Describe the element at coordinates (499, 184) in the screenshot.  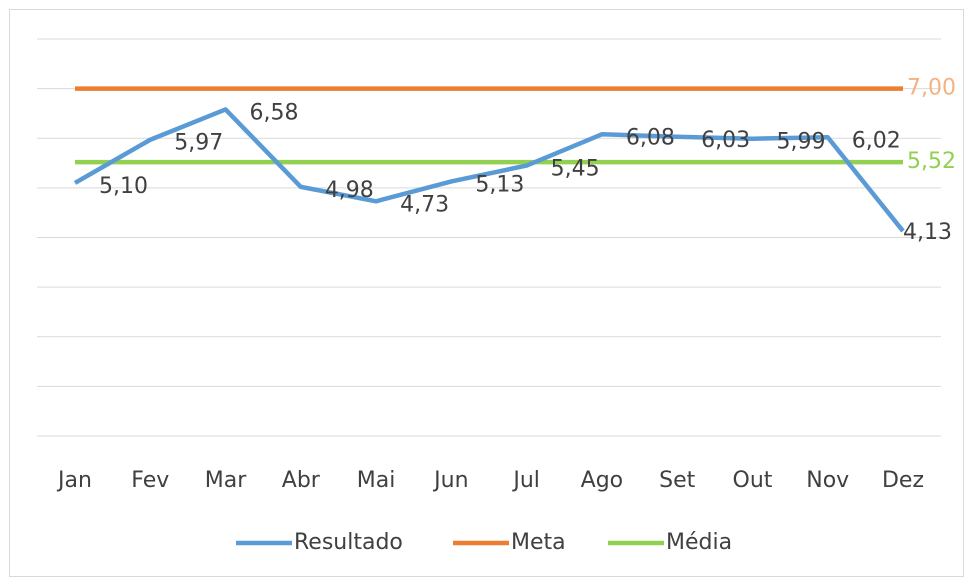
I see `data-label: 5,13` at that location.